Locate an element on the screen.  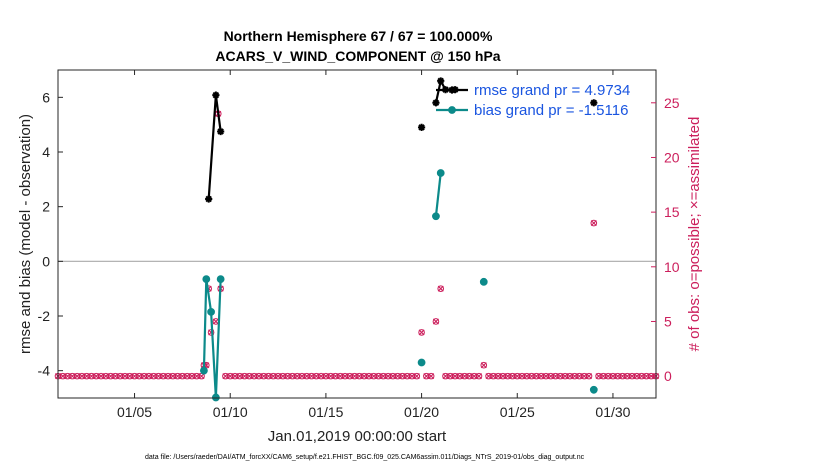
y-tick-label-left: 0 is located at coordinates (46, 261).